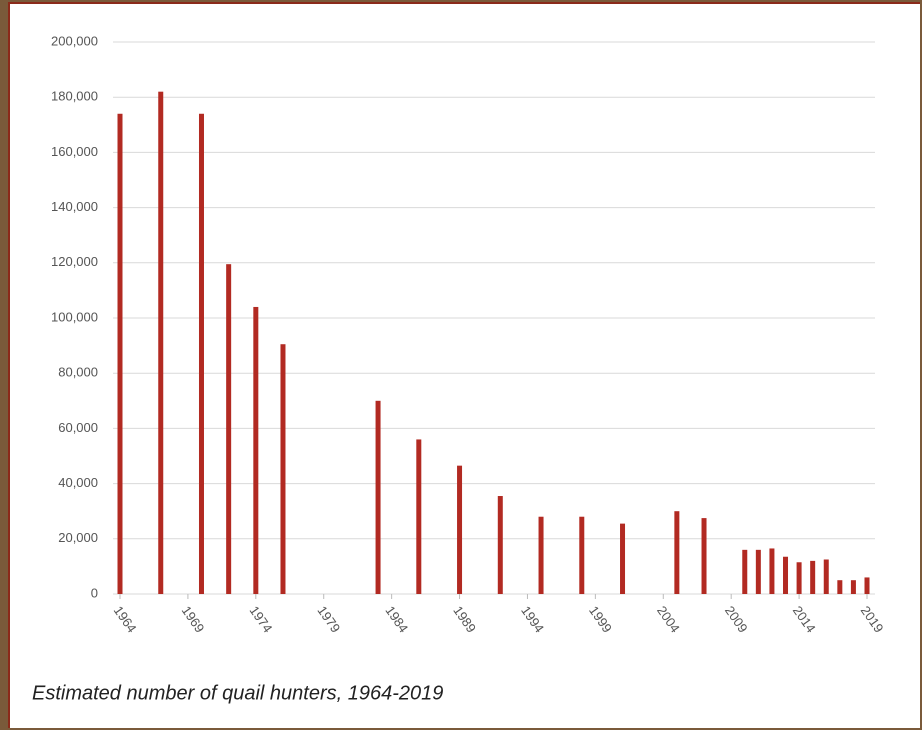 The width and height of the screenshot is (922, 730). Describe the element at coordinates (872, 619) in the screenshot. I see `x-tick-label: 2019` at that location.